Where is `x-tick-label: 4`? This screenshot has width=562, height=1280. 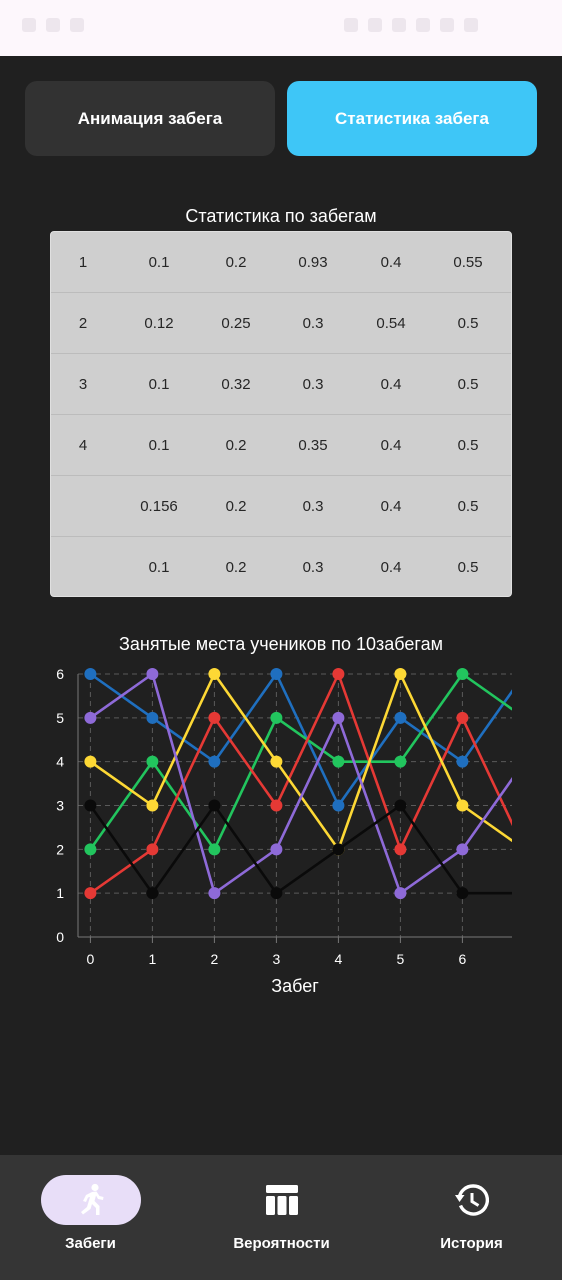
x-tick-label: 4 is located at coordinates (339, 959).